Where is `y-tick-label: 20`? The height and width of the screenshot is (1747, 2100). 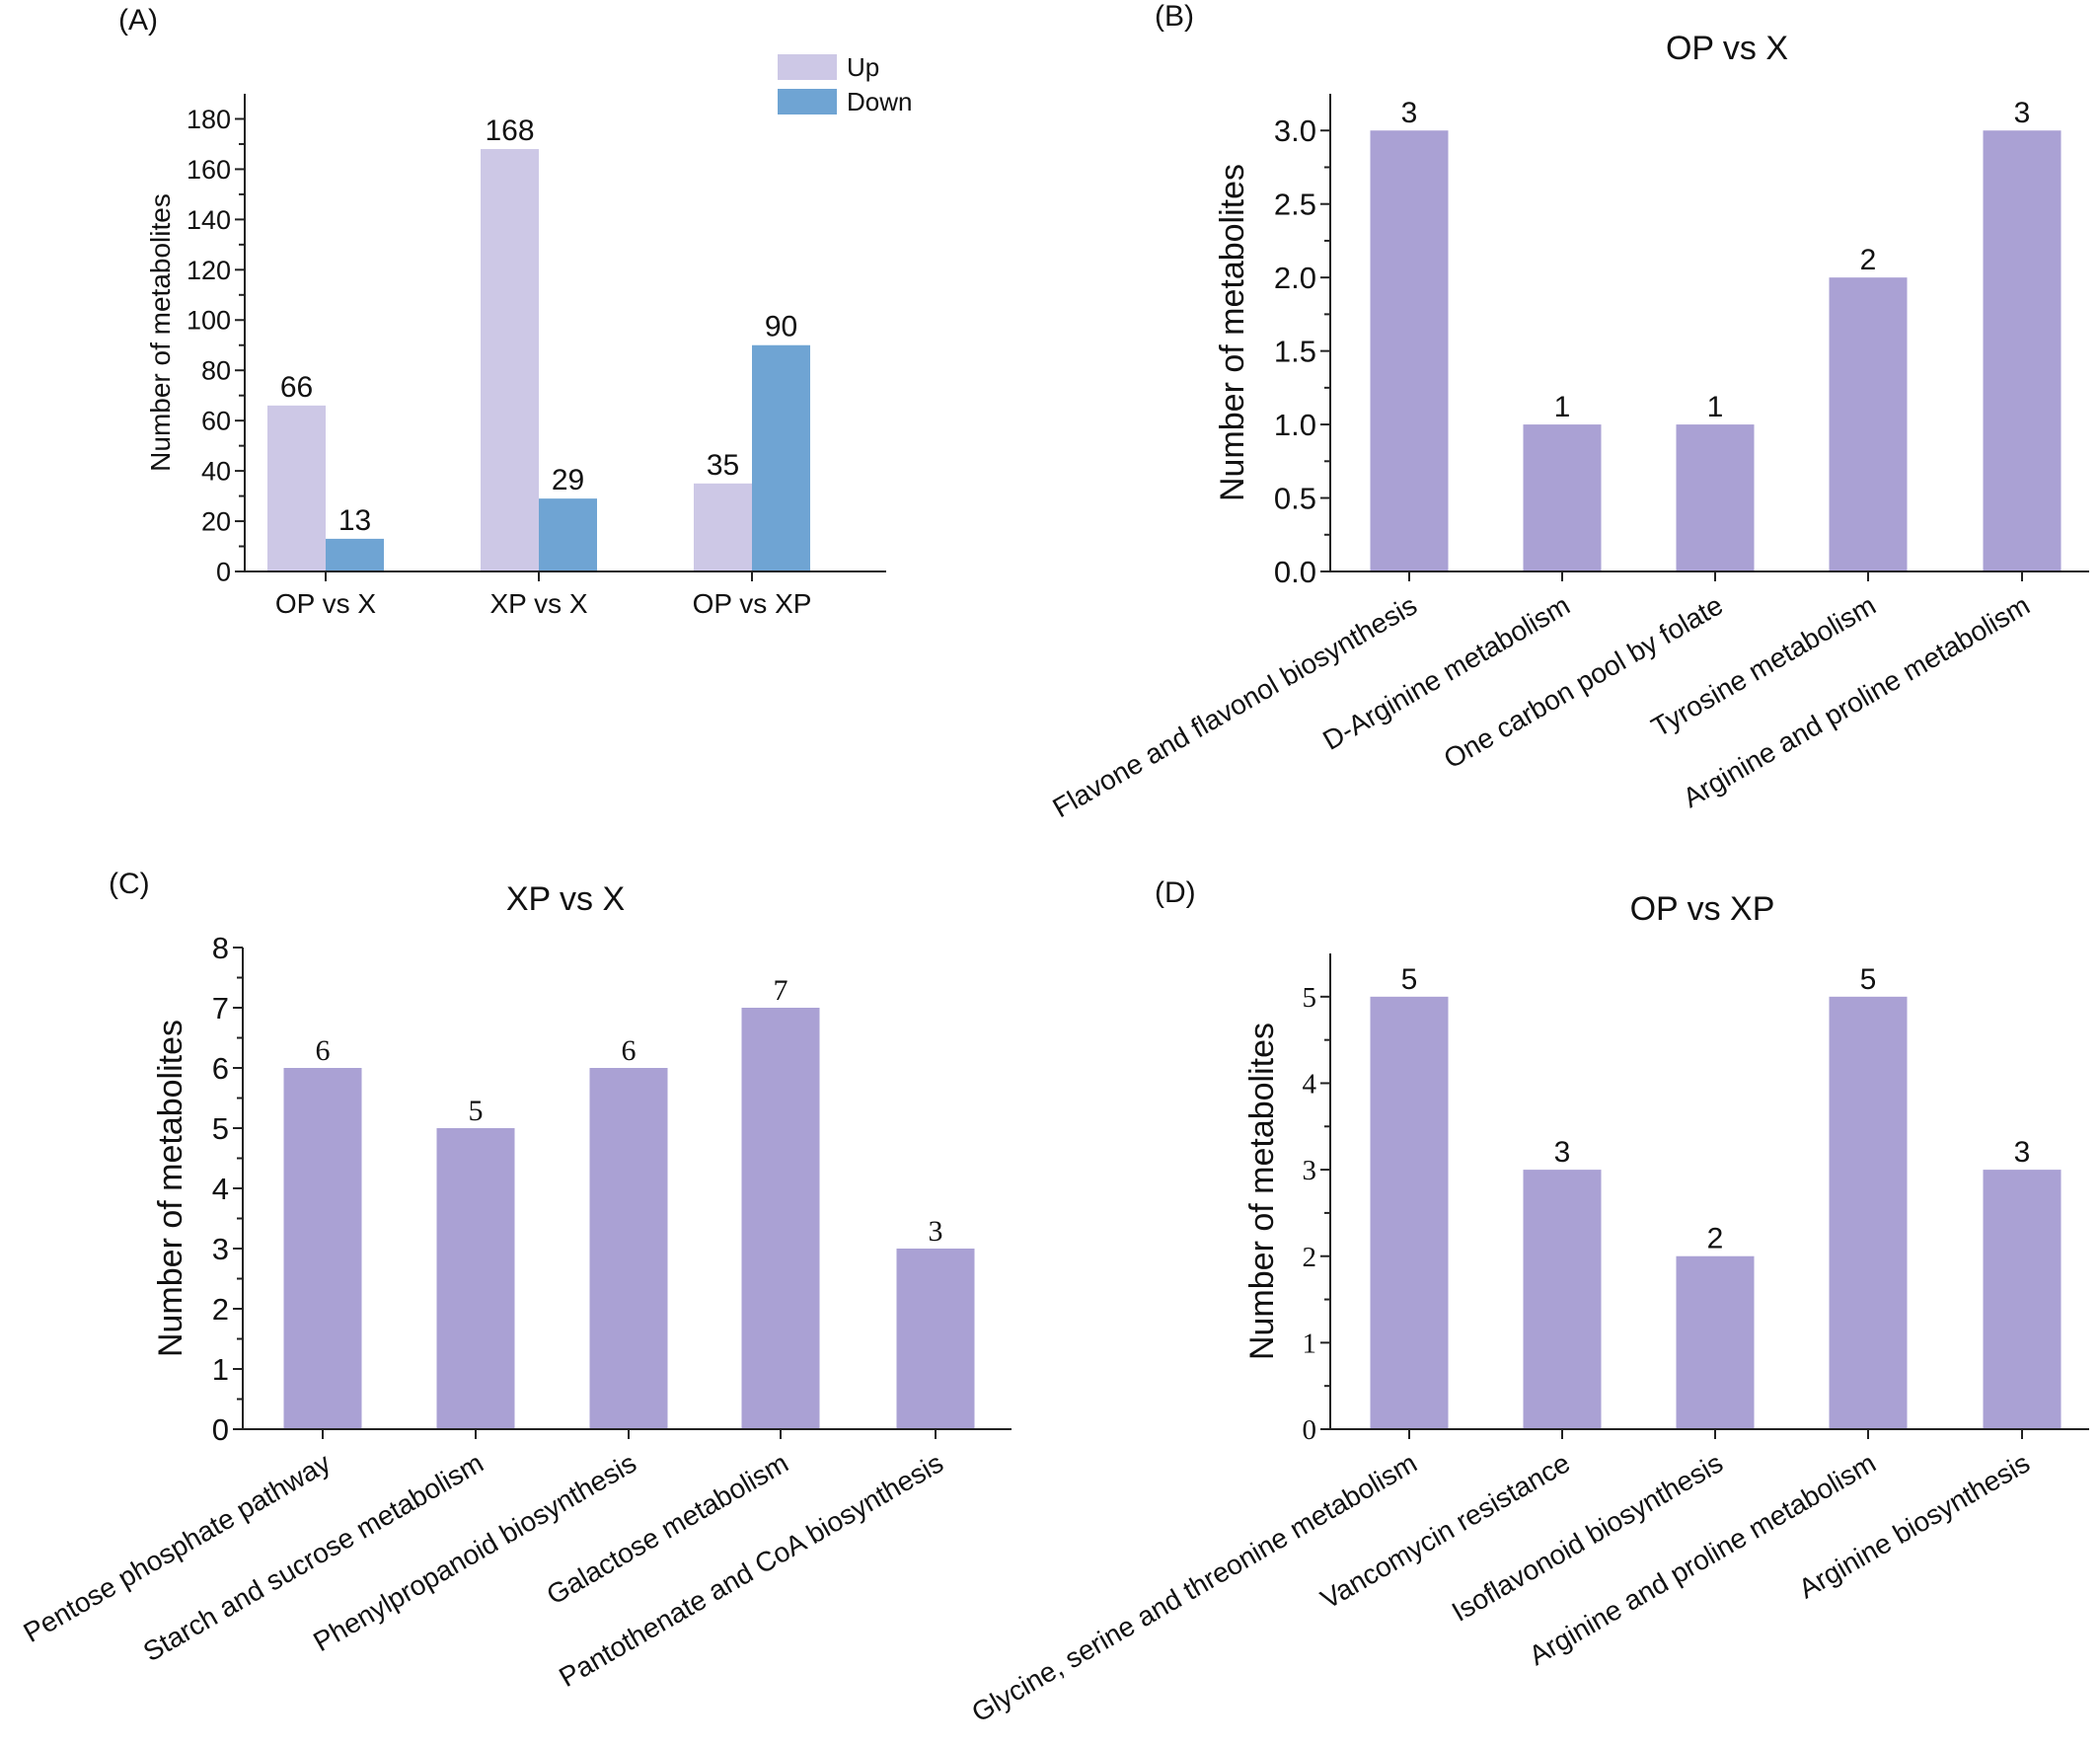
y-tick-label: 20 is located at coordinates (216, 522).